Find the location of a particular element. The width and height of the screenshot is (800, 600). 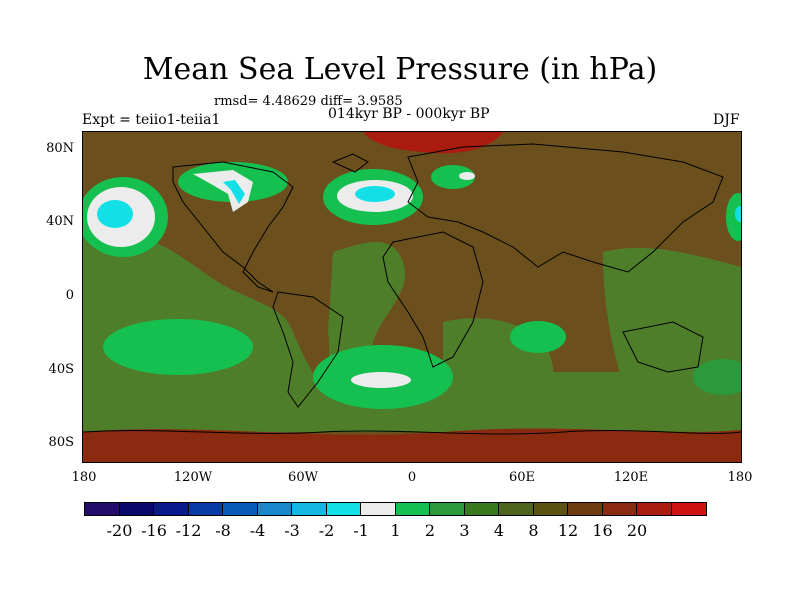

colorbar-label: 2 is located at coordinates (430, 530).